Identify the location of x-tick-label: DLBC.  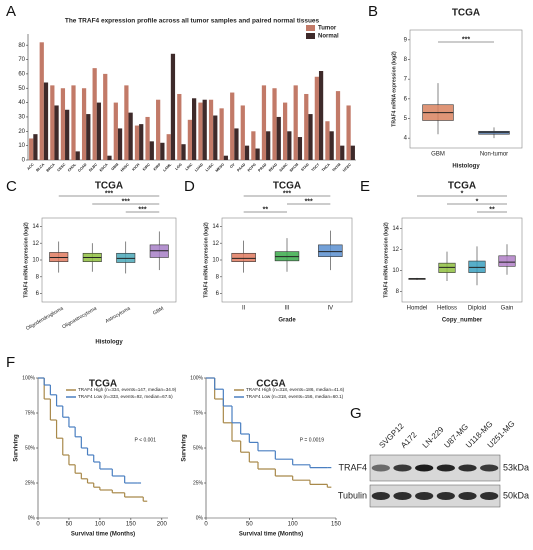
(93, 167).